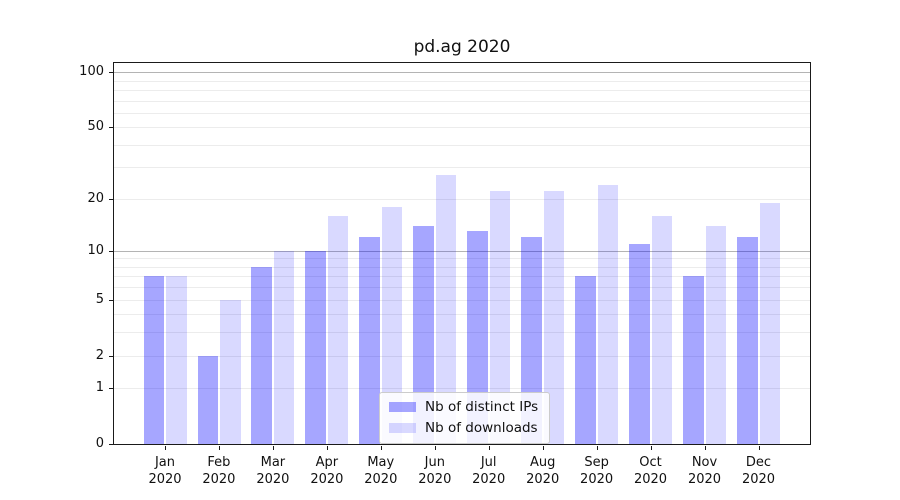 The height and width of the screenshot is (500, 900). I want to click on bar-distinct-ips-jun, so click(423, 334).